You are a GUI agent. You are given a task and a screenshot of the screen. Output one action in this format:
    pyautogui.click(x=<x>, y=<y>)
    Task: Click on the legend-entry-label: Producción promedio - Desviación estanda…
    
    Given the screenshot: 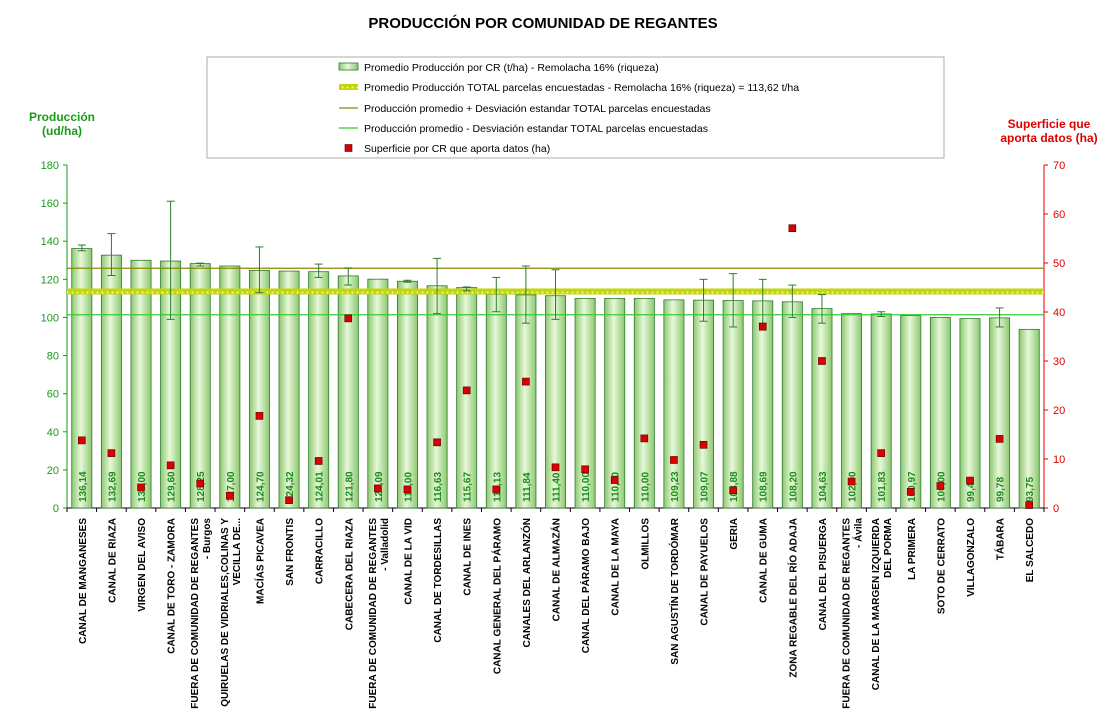 What is the action you would take?
    pyautogui.click(x=536, y=129)
    